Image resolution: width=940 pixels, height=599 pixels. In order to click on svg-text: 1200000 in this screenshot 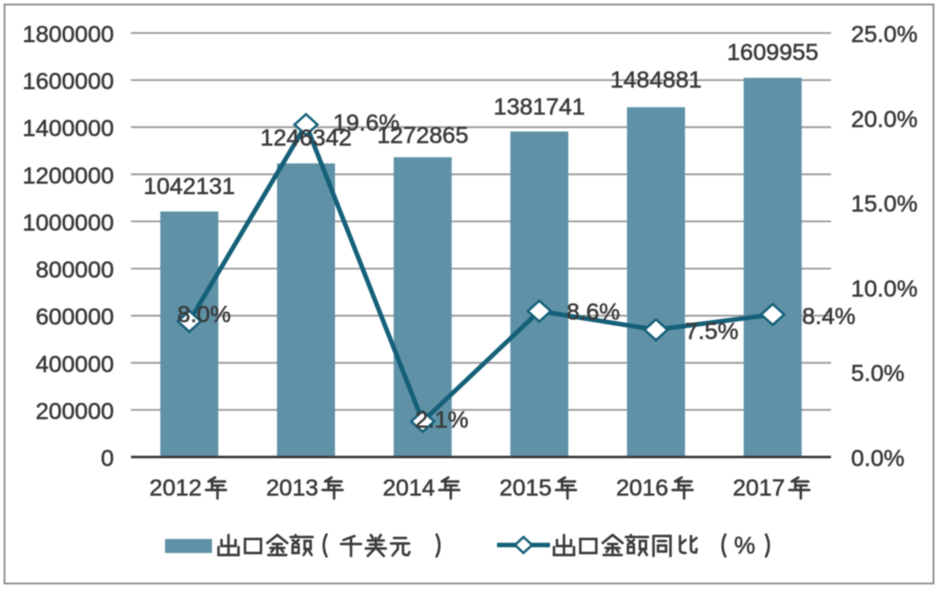, I will do `click(69, 175)`.